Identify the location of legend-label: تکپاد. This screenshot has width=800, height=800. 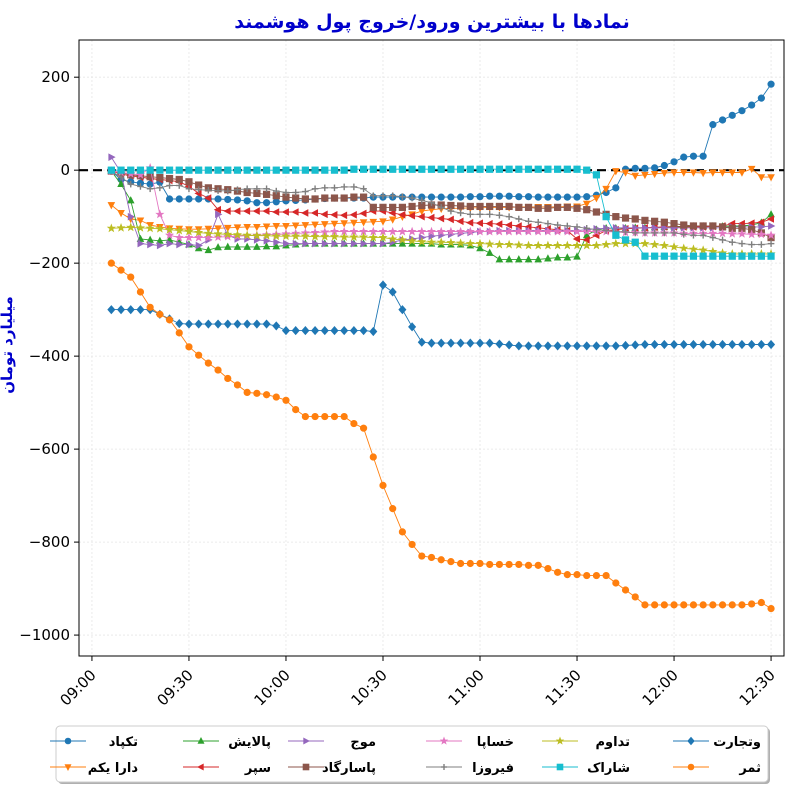
(123, 742).